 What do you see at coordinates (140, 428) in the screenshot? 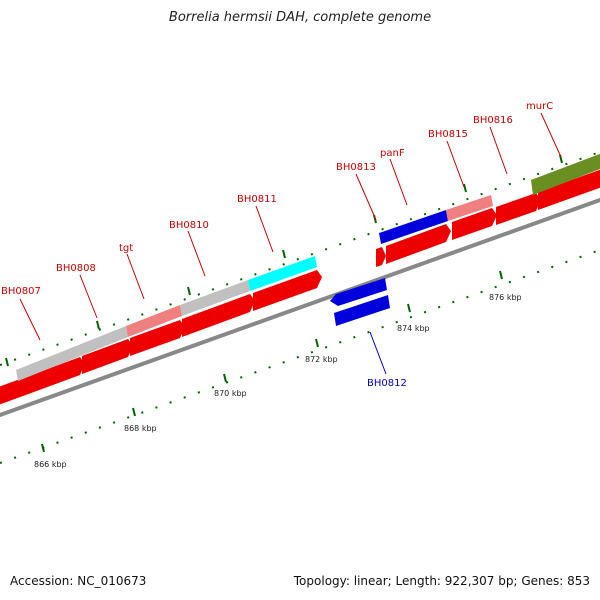
I see `kbp-label: 868 kbp` at bounding box center [140, 428].